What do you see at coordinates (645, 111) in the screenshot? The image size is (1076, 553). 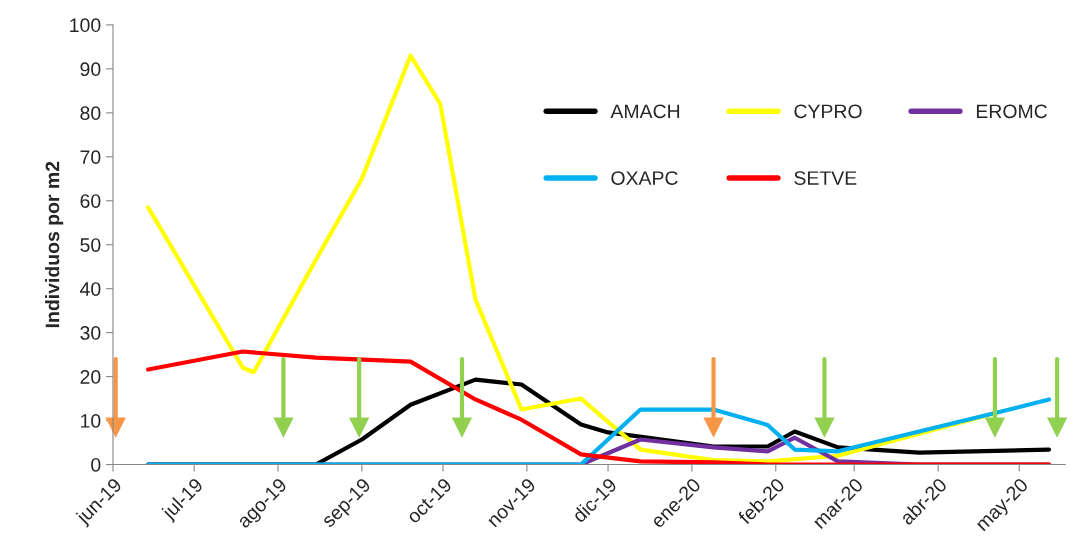 I see `legend-label: AMACH` at bounding box center [645, 111].